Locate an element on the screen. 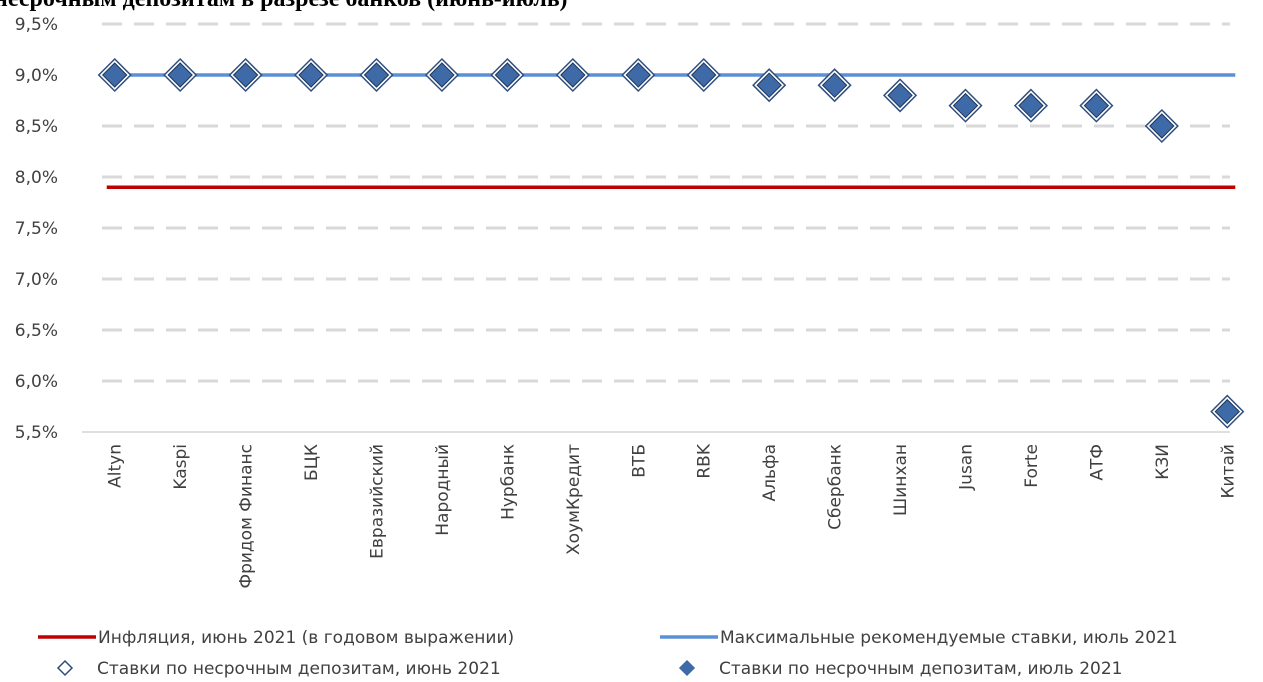 The image size is (1263, 682). x-tick-label: Сбербанк is located at coordinates (836, 487).